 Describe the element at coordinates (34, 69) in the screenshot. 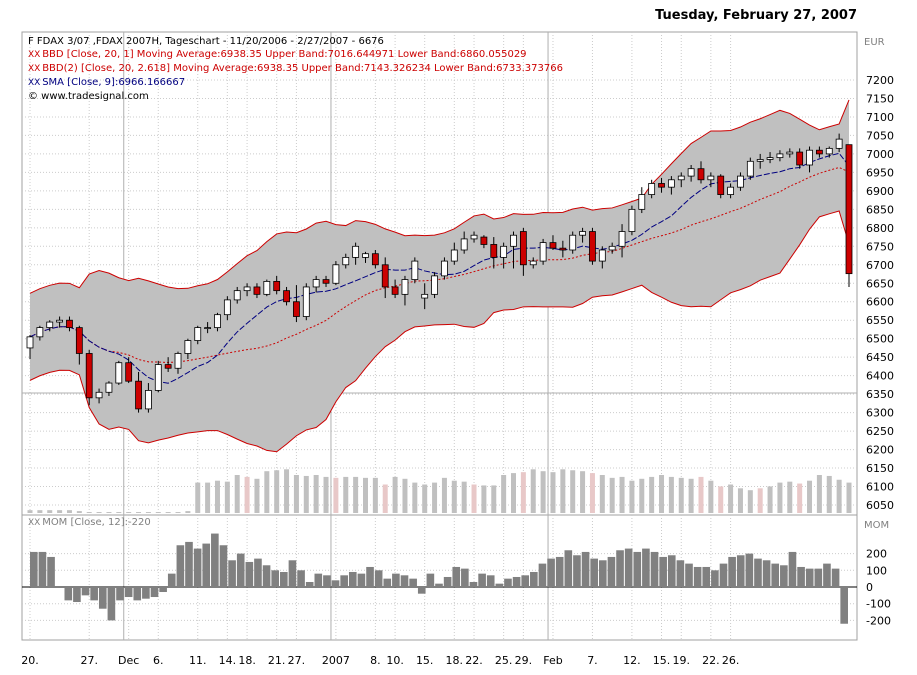

I see `legend-marker-icon: XX` at that location.